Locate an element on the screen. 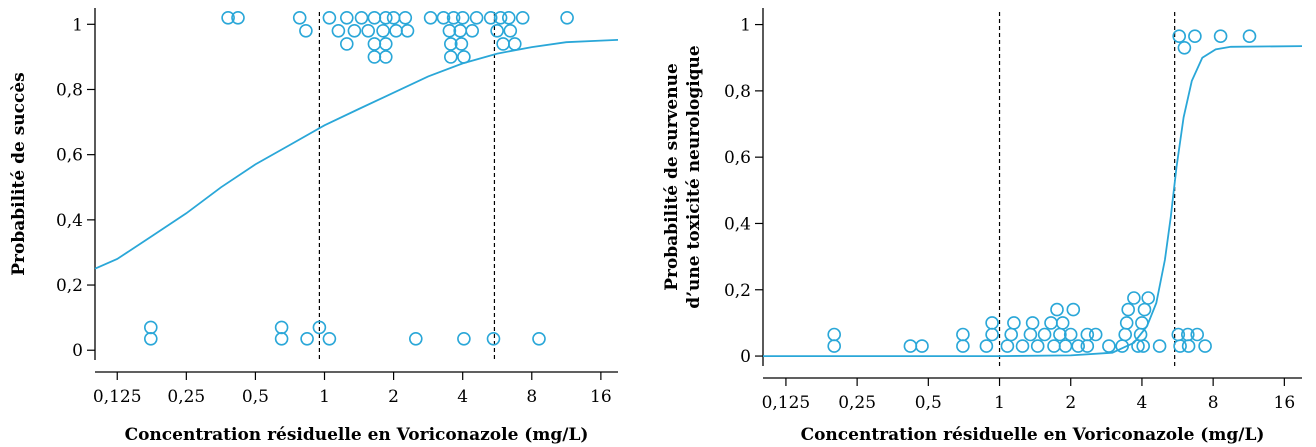 Image resolution: width=1316 pixels, height=447 pixels. x-tick-label: 0,25 is located at coordinates (857, 403).